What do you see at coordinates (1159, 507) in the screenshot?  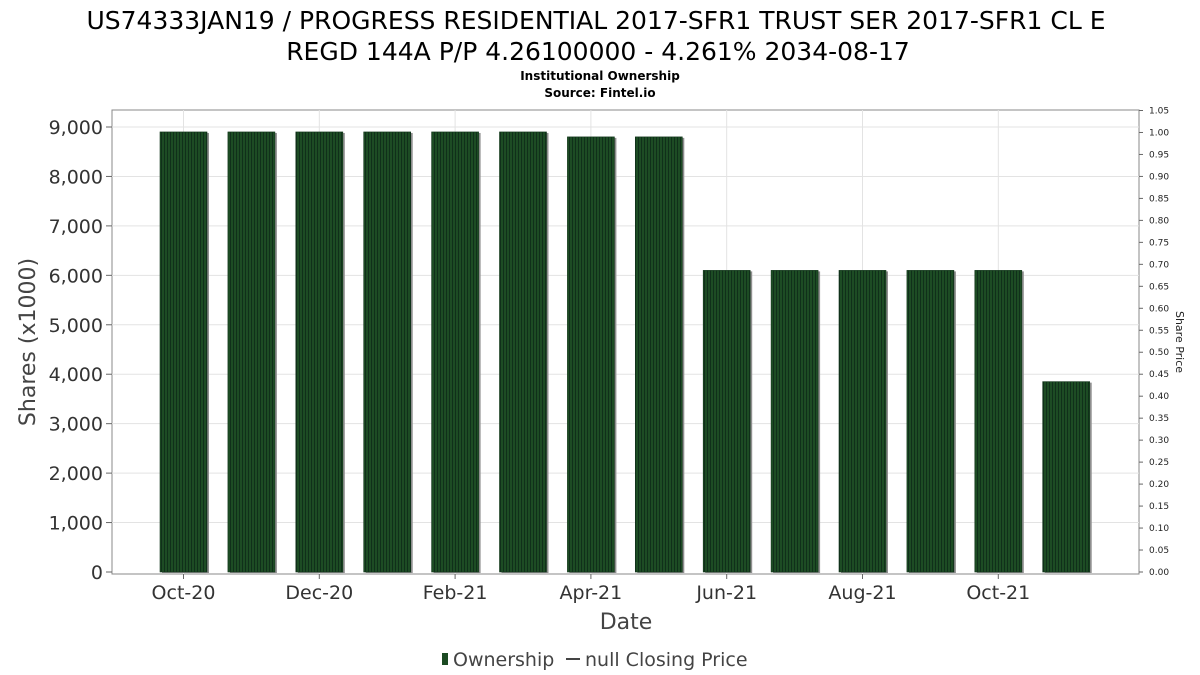 I see `y2-tick-label: 0.15` at bounding box center [1159, 507].